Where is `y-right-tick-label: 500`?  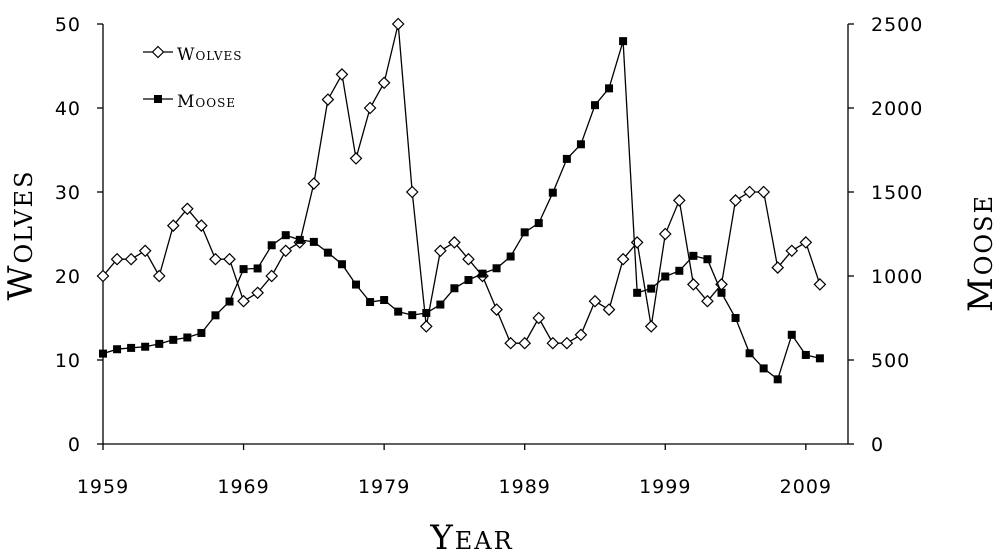
y-right-tick-label: 500 is located at coordinates (890, 361).